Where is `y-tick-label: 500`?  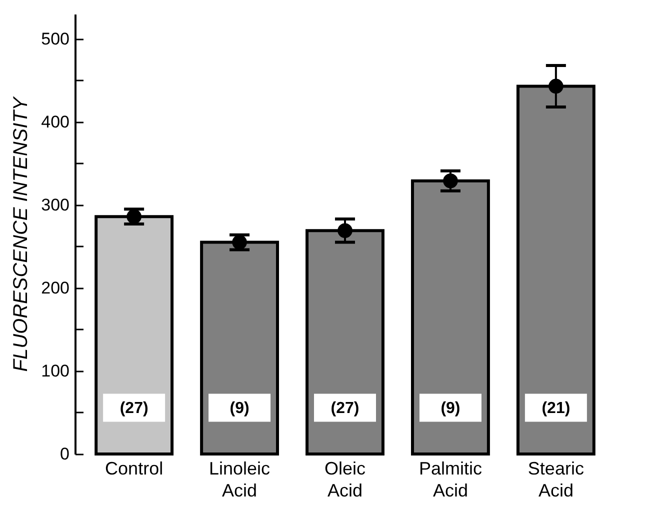 y-tick-label: 500 is located at coordinates (55, 38).